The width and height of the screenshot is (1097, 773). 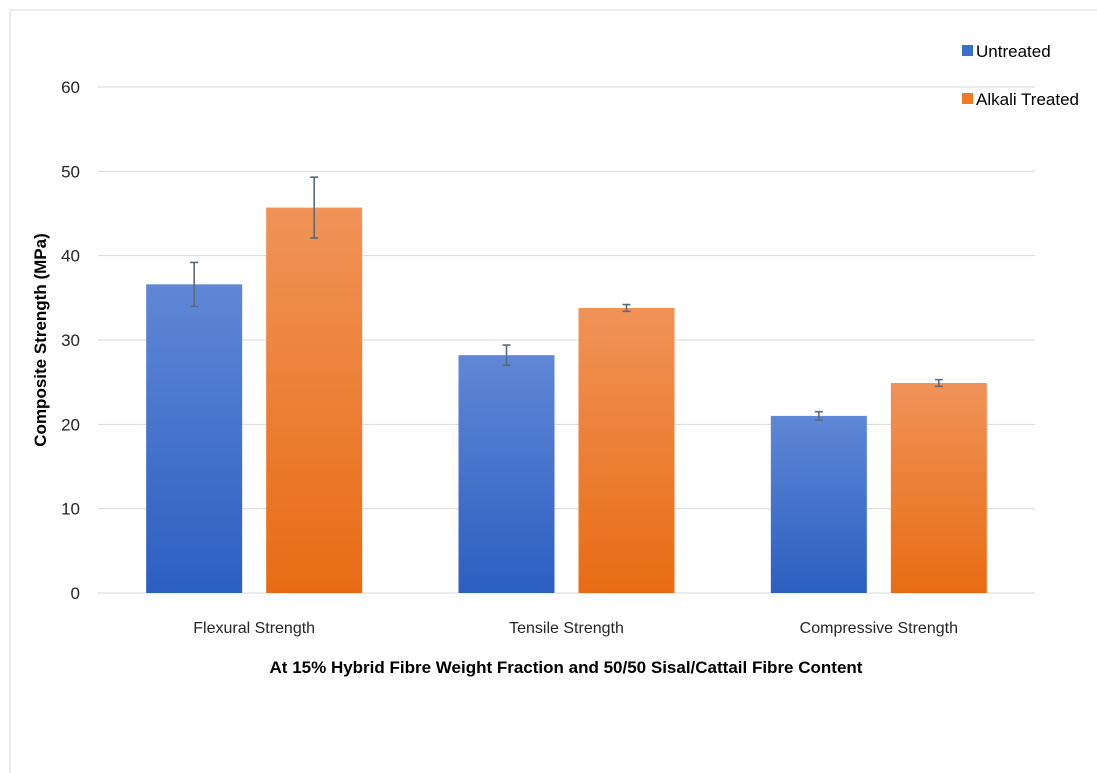 I want to click on y-tick-label: 10, so click(x=70, y=509).